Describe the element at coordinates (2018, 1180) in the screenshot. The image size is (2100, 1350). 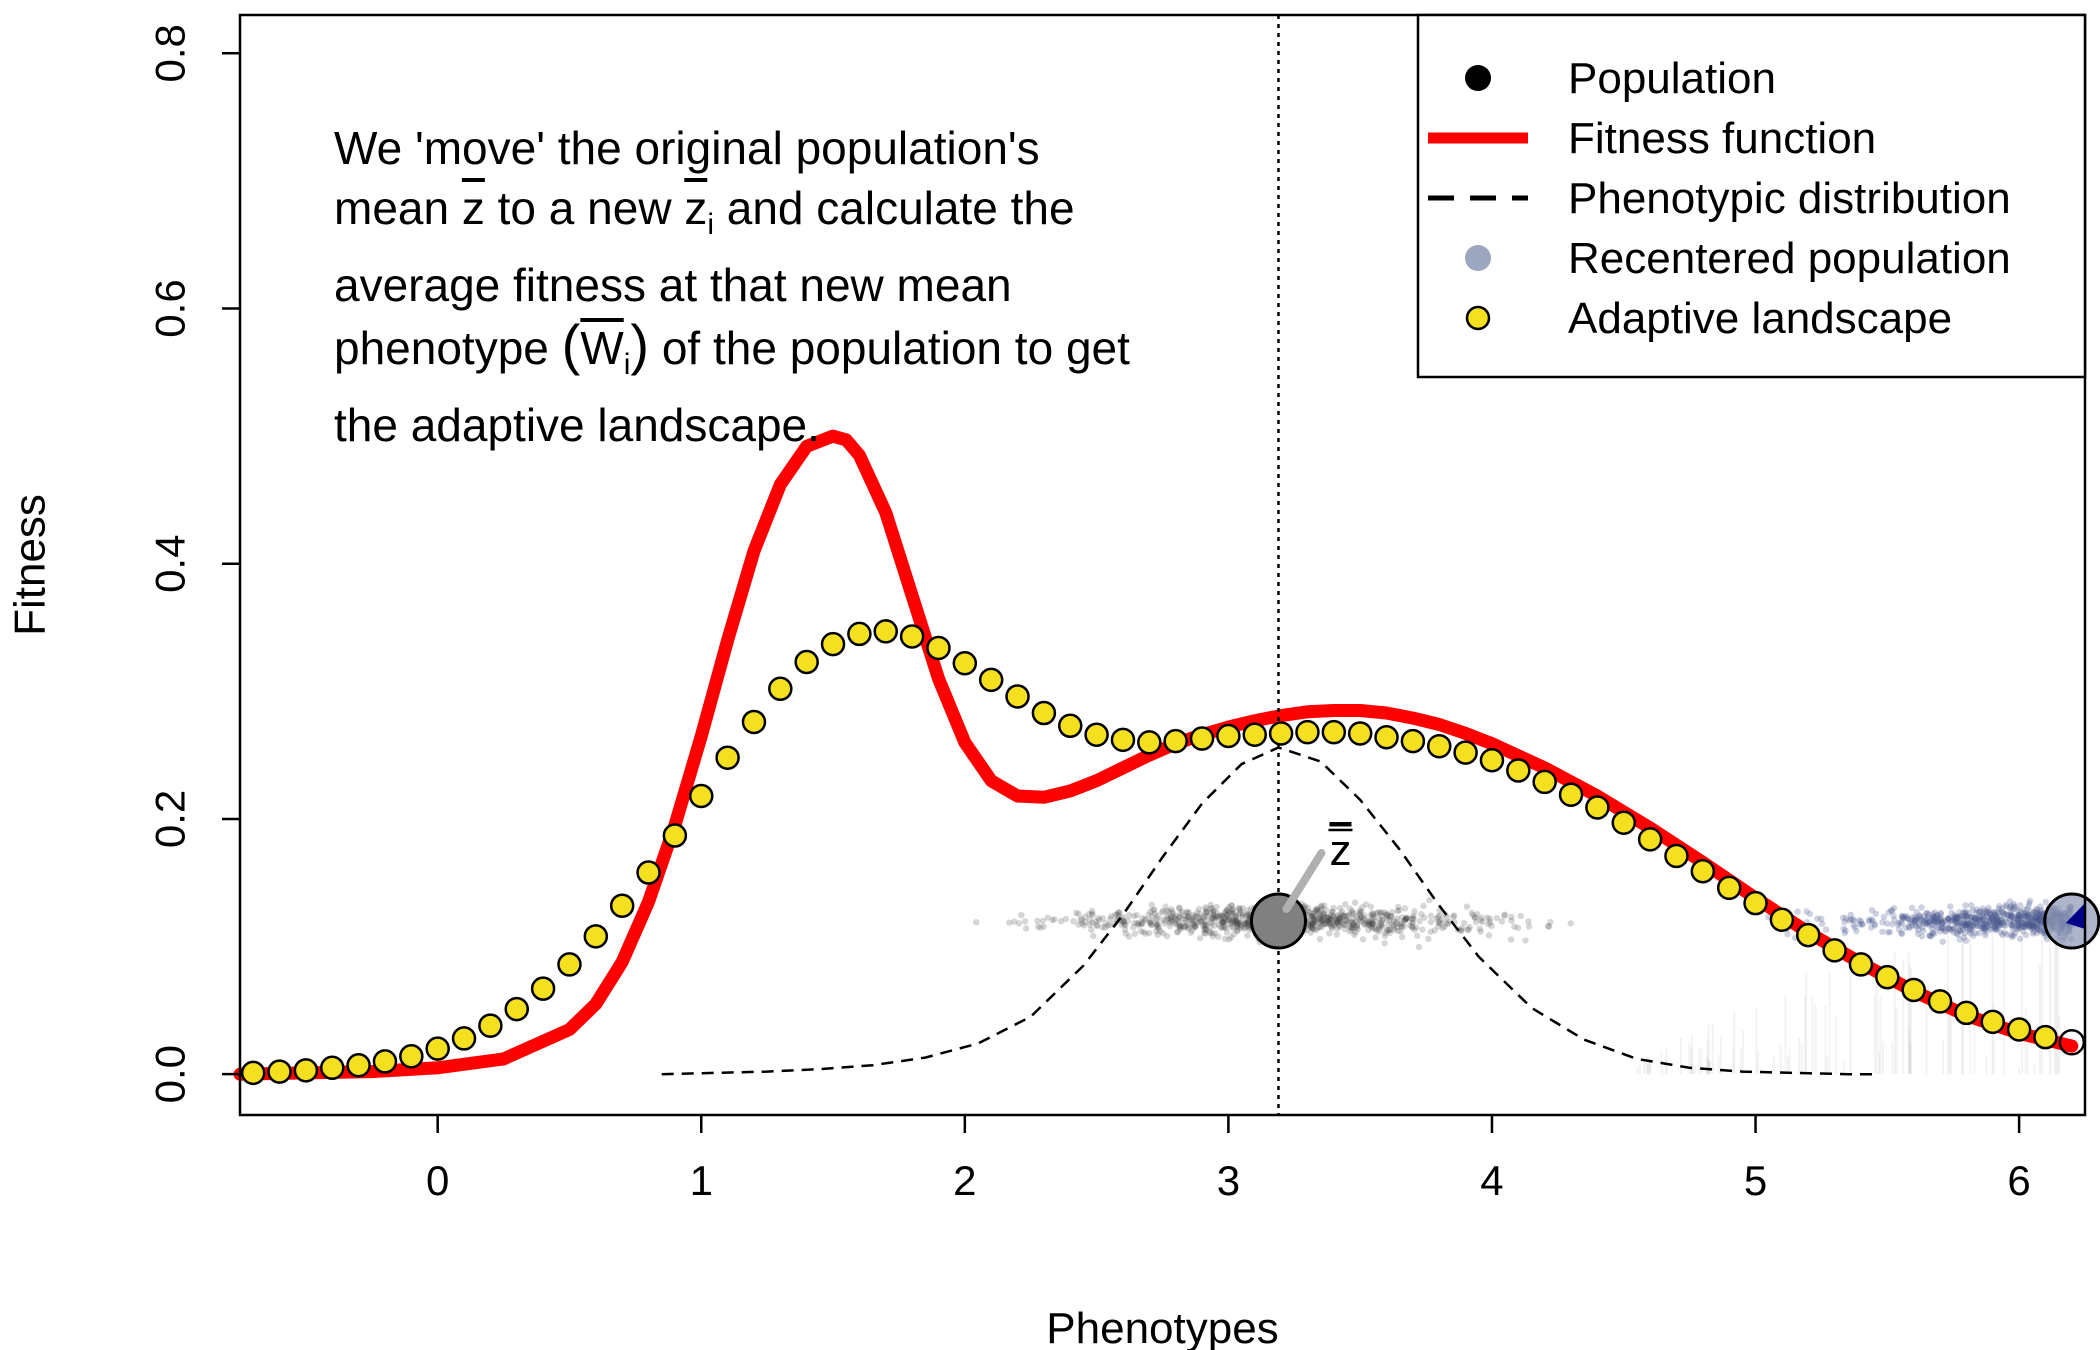
I see `x-tick-label: 6` at that location.